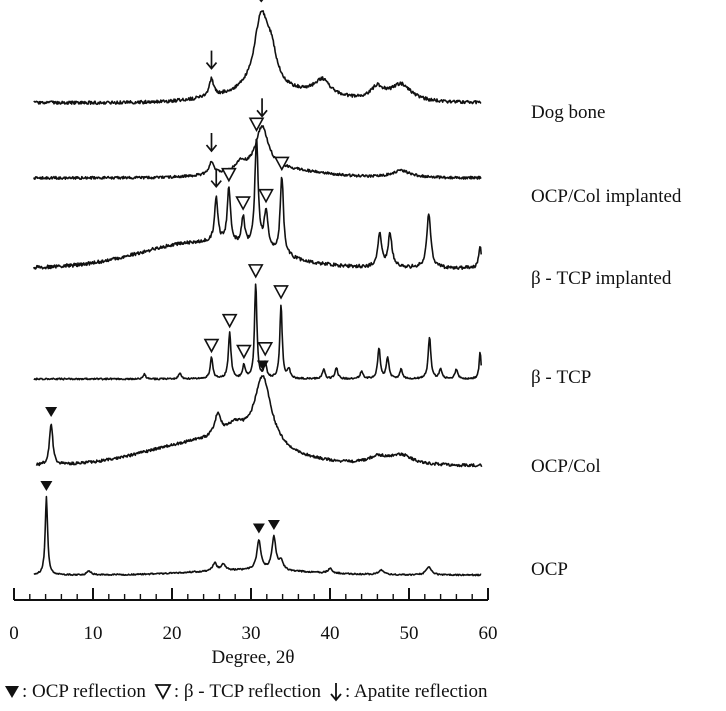  I want to click on series-label: β - TCP, so click(561, 377).